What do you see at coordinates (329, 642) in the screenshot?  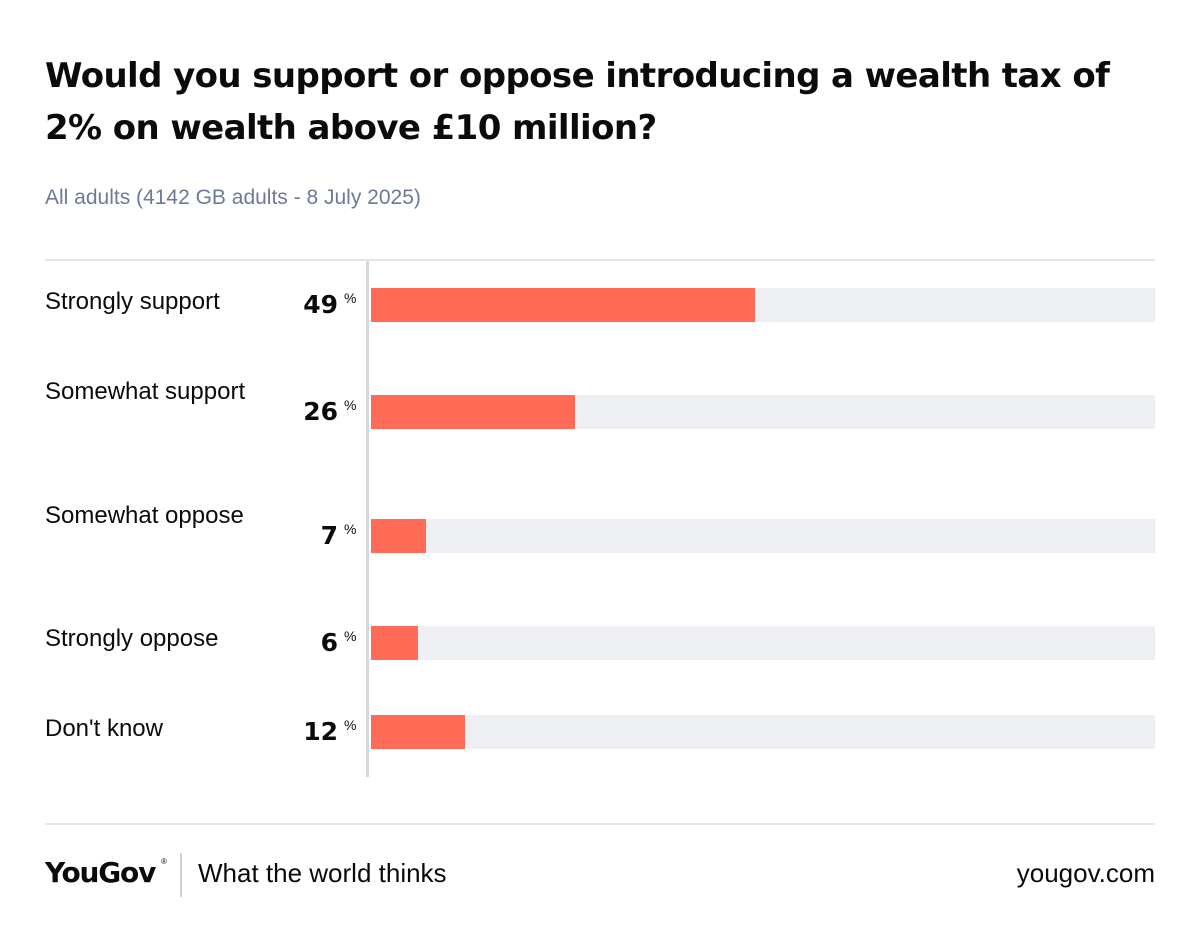 I see `value-label: 6` at bounding box center [329, 642].